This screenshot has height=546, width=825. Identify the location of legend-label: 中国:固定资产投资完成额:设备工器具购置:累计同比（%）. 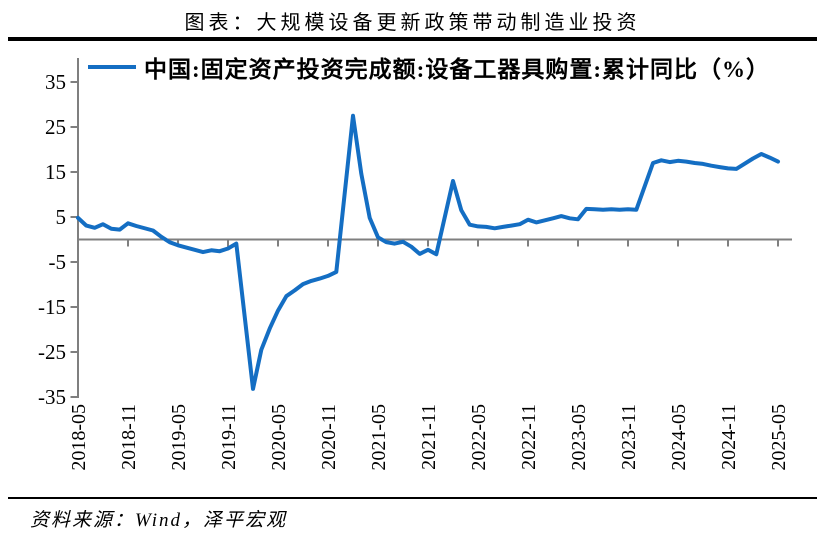
(457, 69).